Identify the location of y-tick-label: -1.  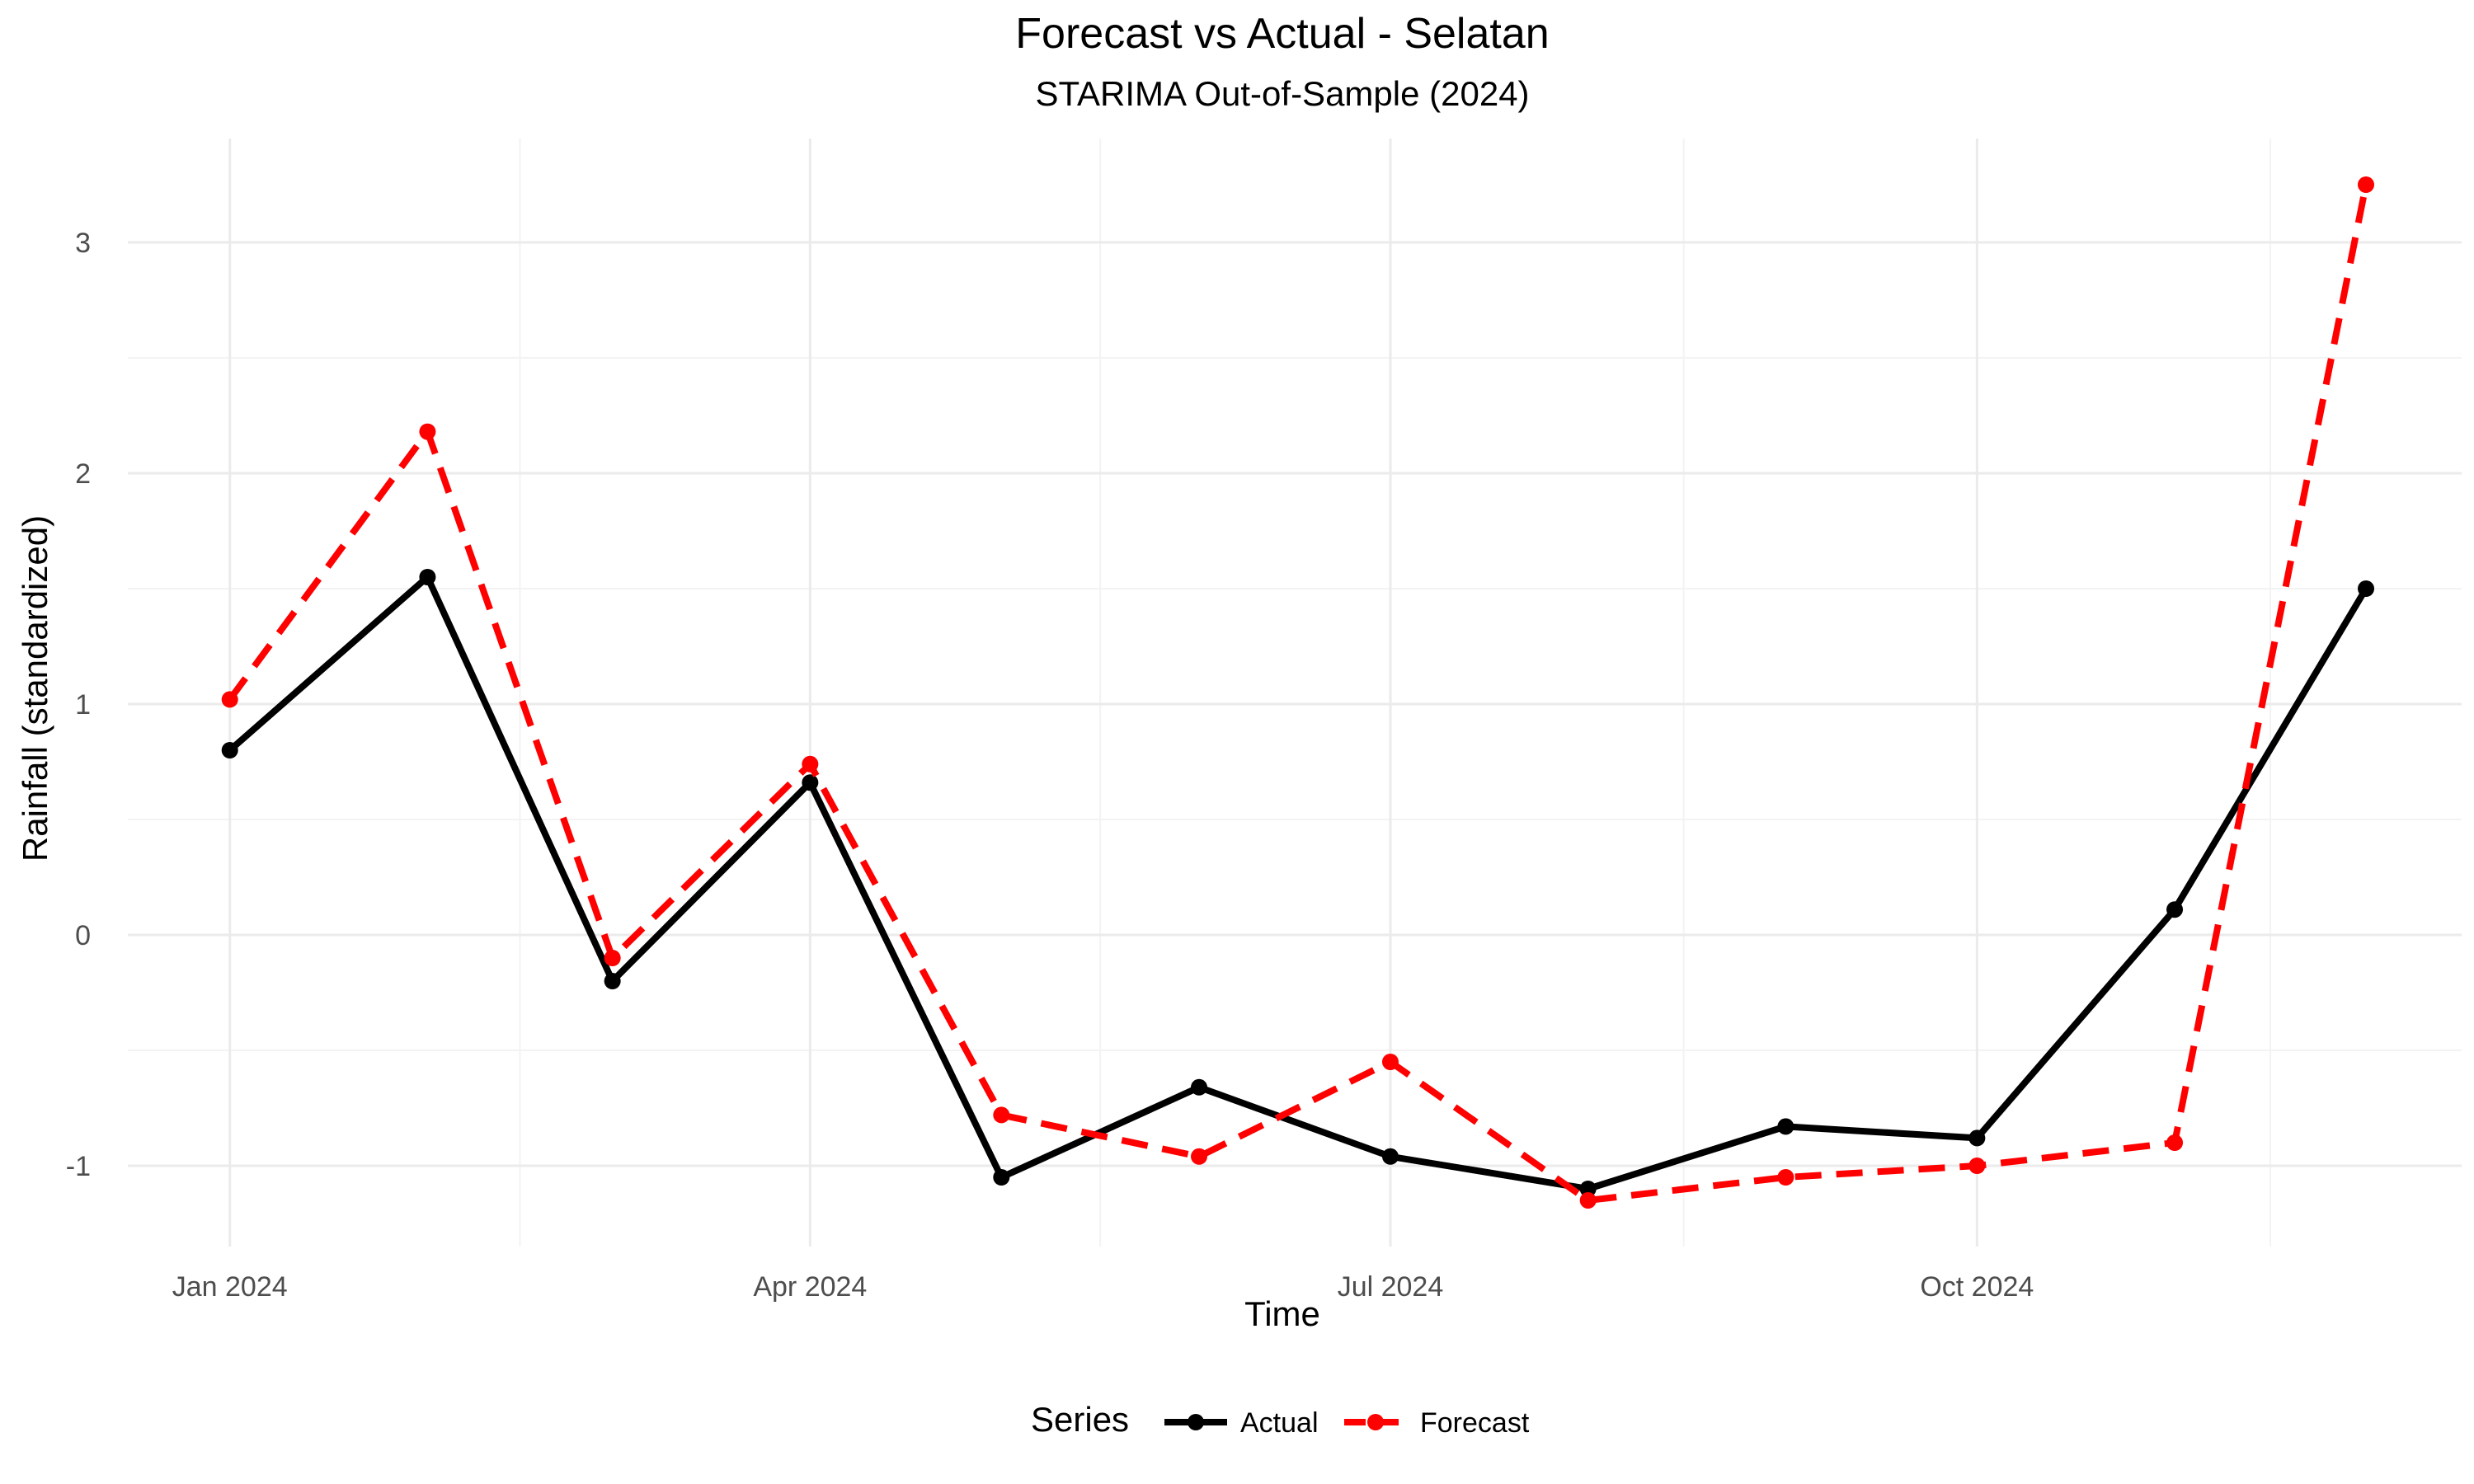
(78, 1166).